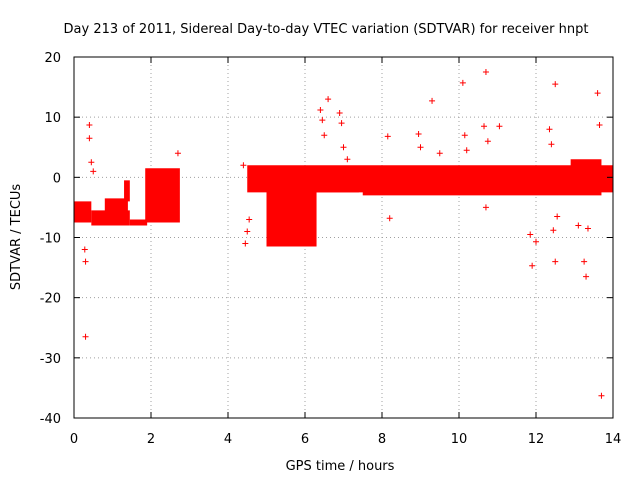  What do you see at coordinates (345, 439) in the screenshot?
I see `x-tick-labels: 0 2 4 6 8 10 12 14` at bounding box center [345, 439].